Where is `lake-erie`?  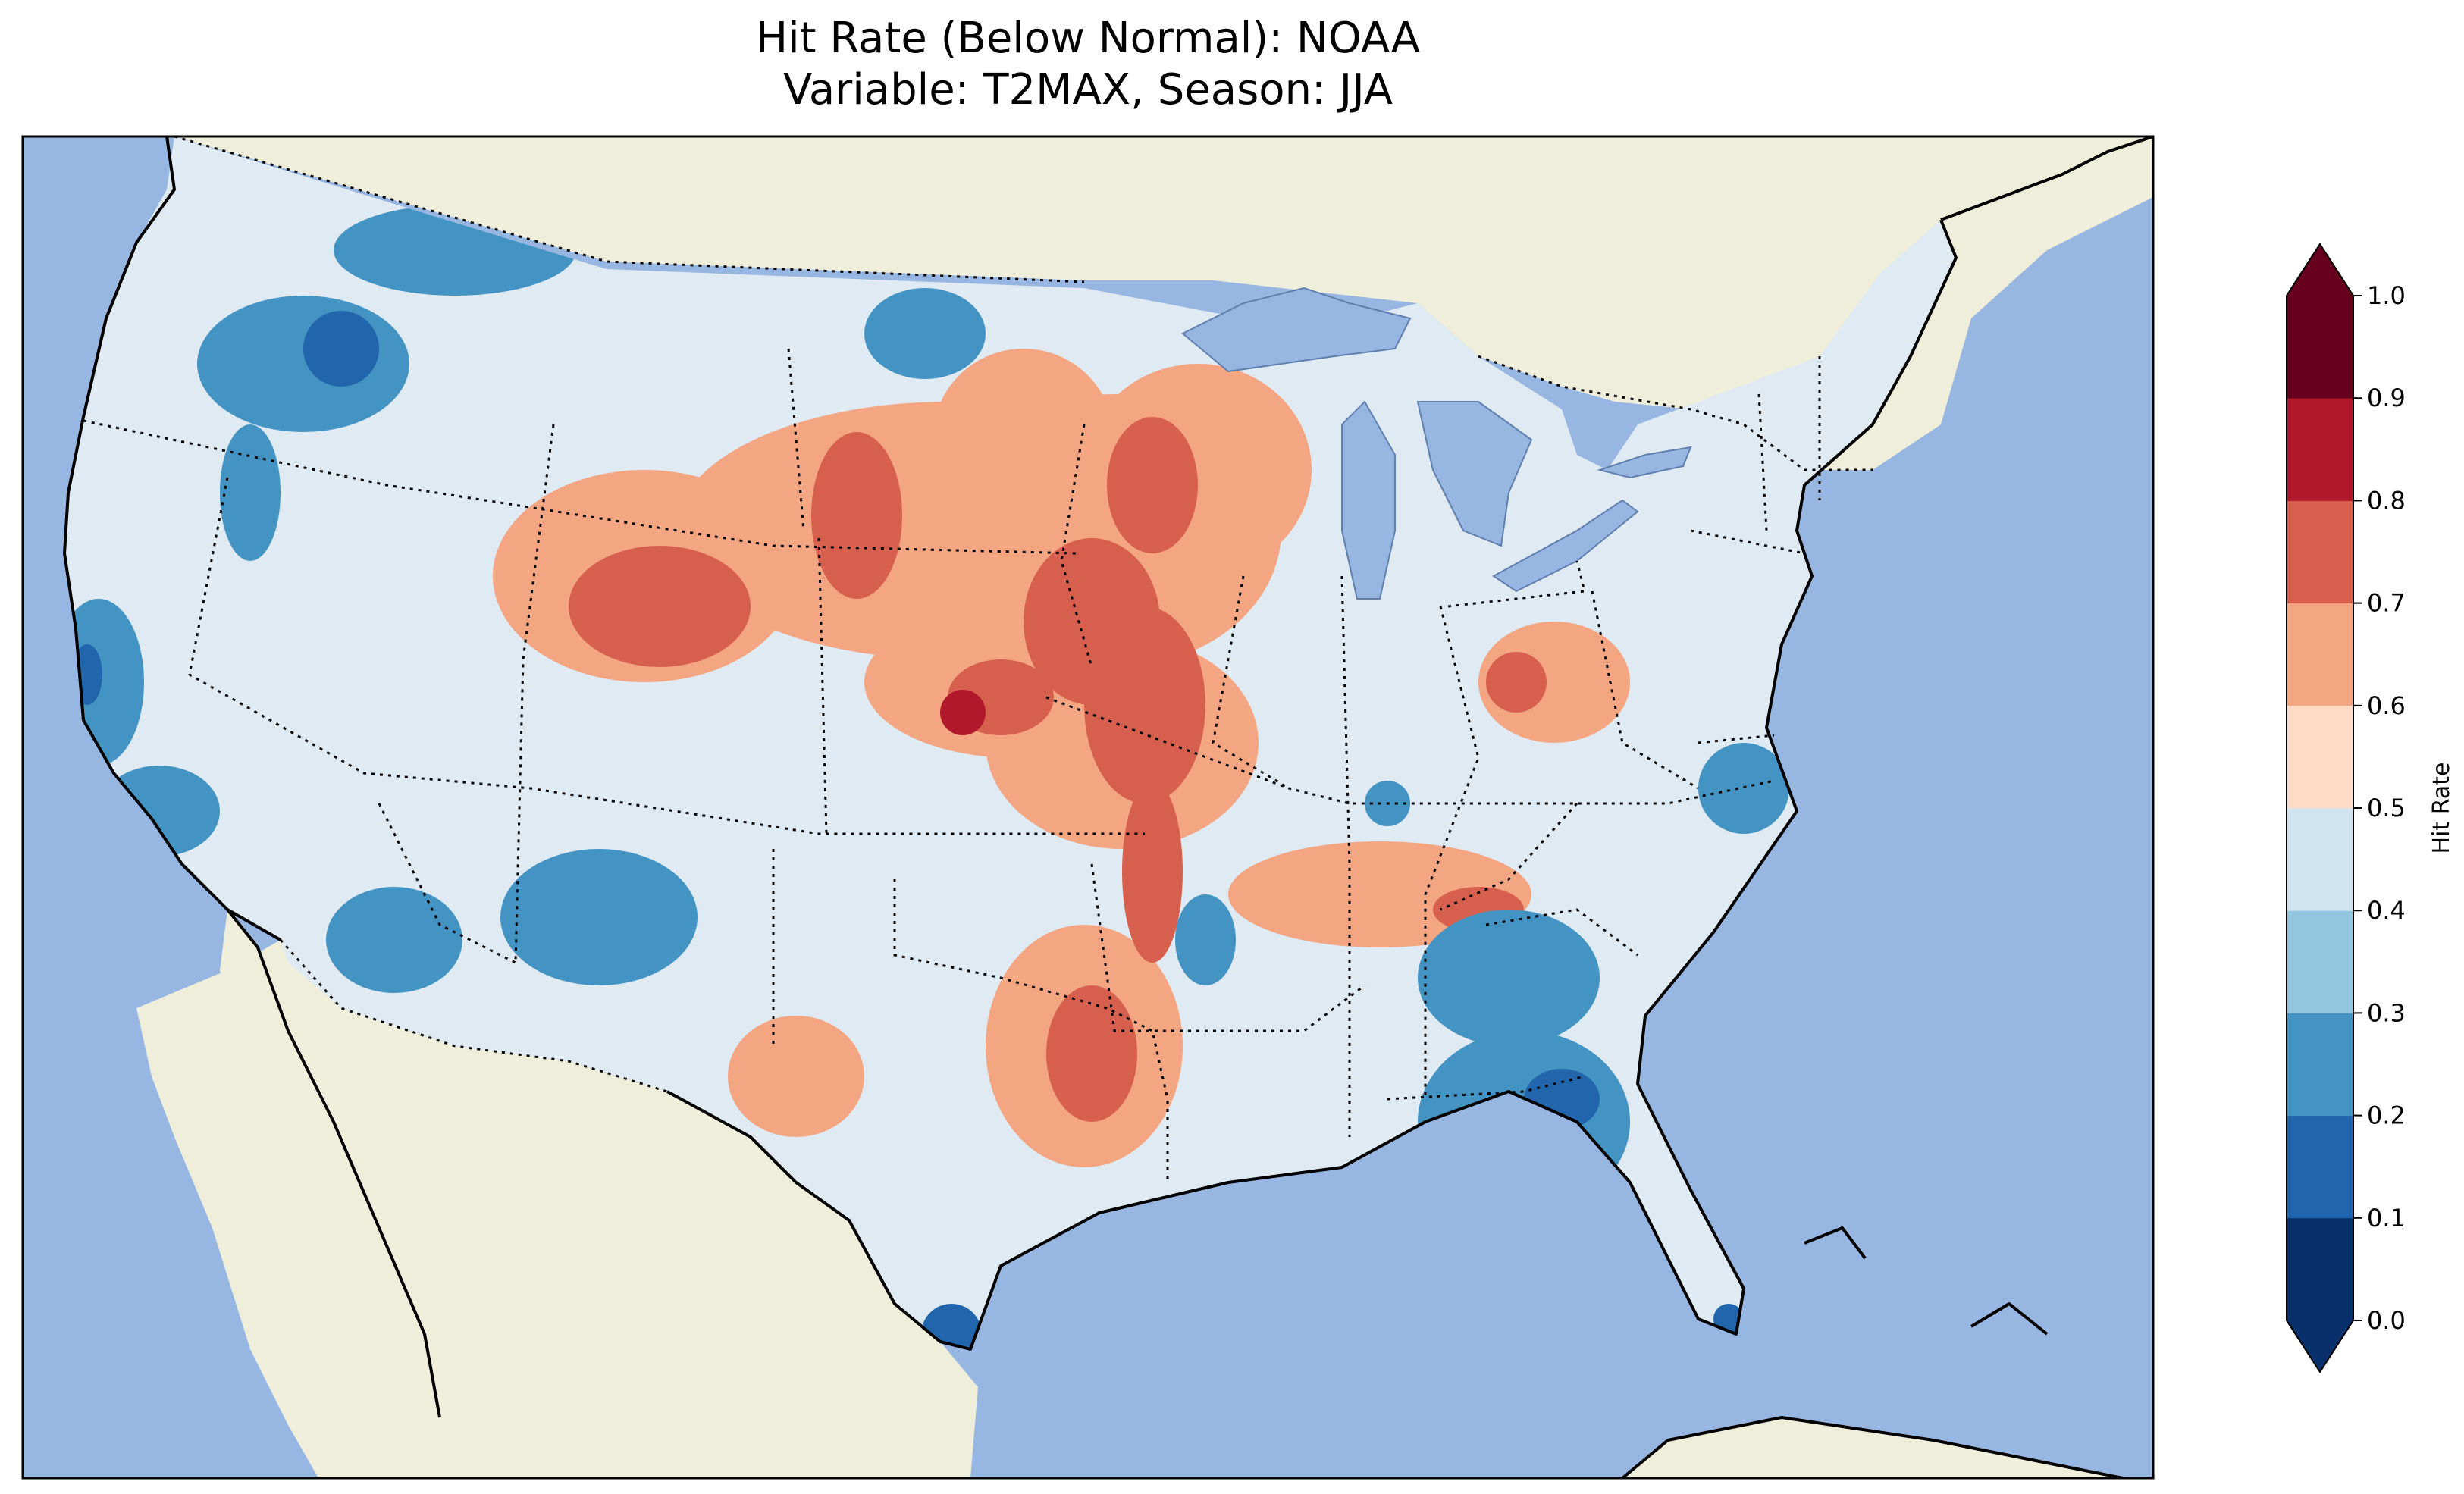
lake-erie is located at coordinates (1565, 546).